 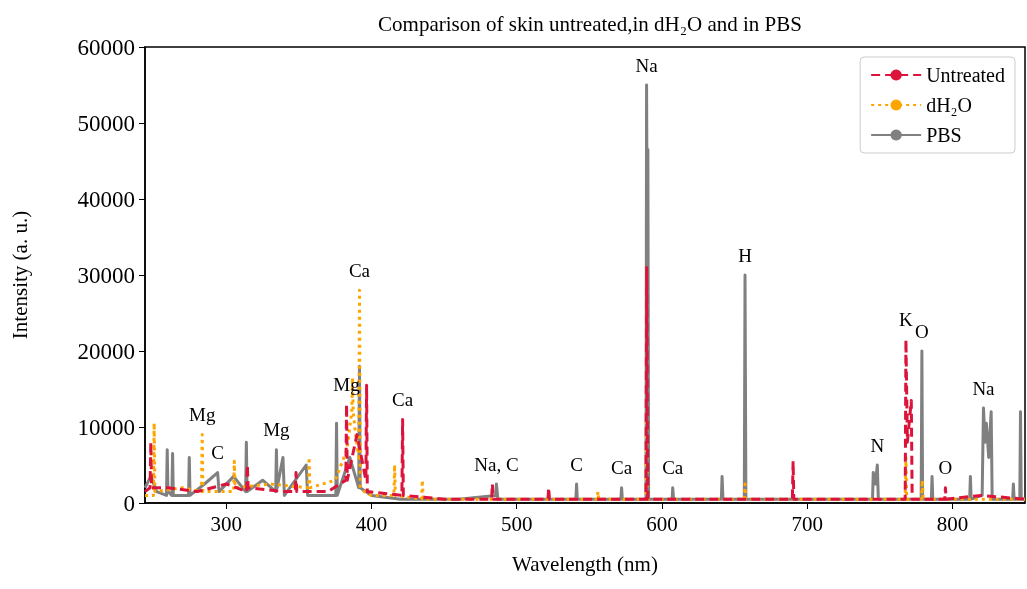 What do you see at coordinates (106, 47) in the screenshot?
I see `y-tick-label: 60000` at bounding box center [106, 47].